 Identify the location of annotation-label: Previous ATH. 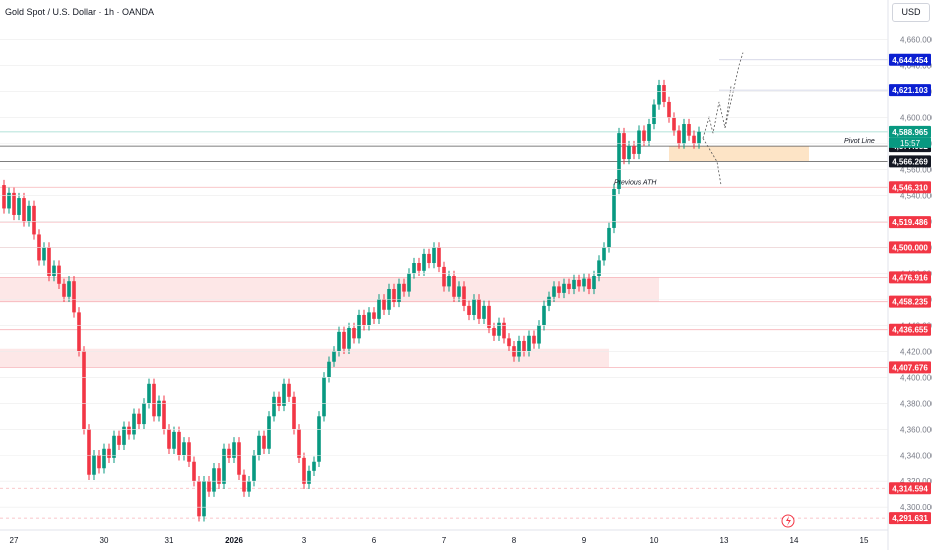
(635, 182).